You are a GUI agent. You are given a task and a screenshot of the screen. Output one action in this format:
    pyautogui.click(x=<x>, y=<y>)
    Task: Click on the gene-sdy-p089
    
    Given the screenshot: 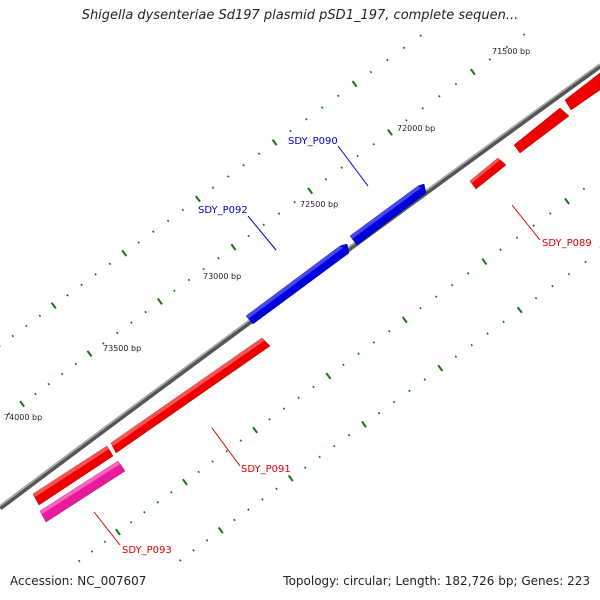 What is the action you would take?
    pyautogui.click(x=534, y=131)
    